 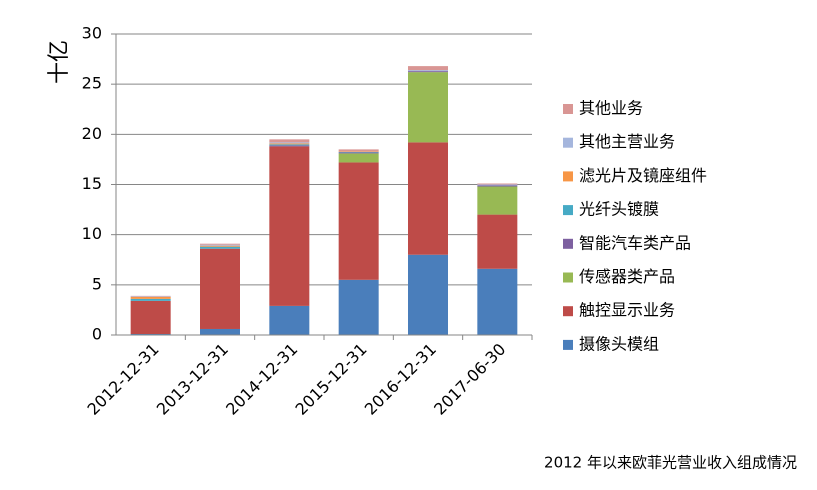 I want to click on x-tick-label: 2016-12-31, so click(x=400, y=379).